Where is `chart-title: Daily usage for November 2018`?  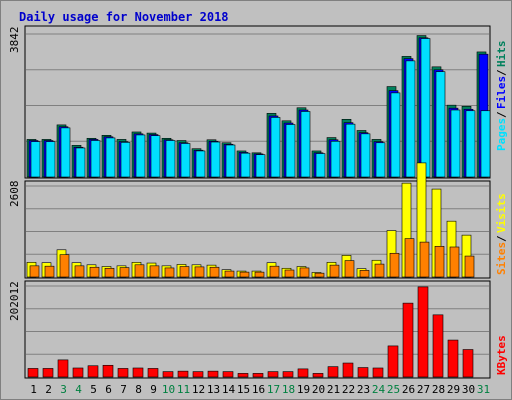 chart-title: Daily usage for November 2018 is located at coordinates (124, 17).